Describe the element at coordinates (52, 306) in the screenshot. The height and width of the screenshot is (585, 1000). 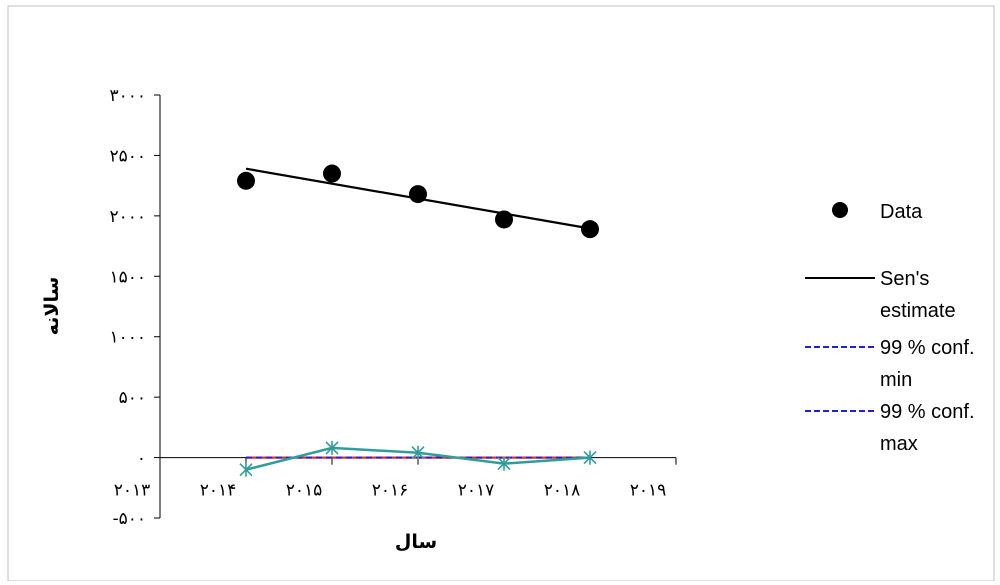
I see `y-axis-title: سالانه` at that location.